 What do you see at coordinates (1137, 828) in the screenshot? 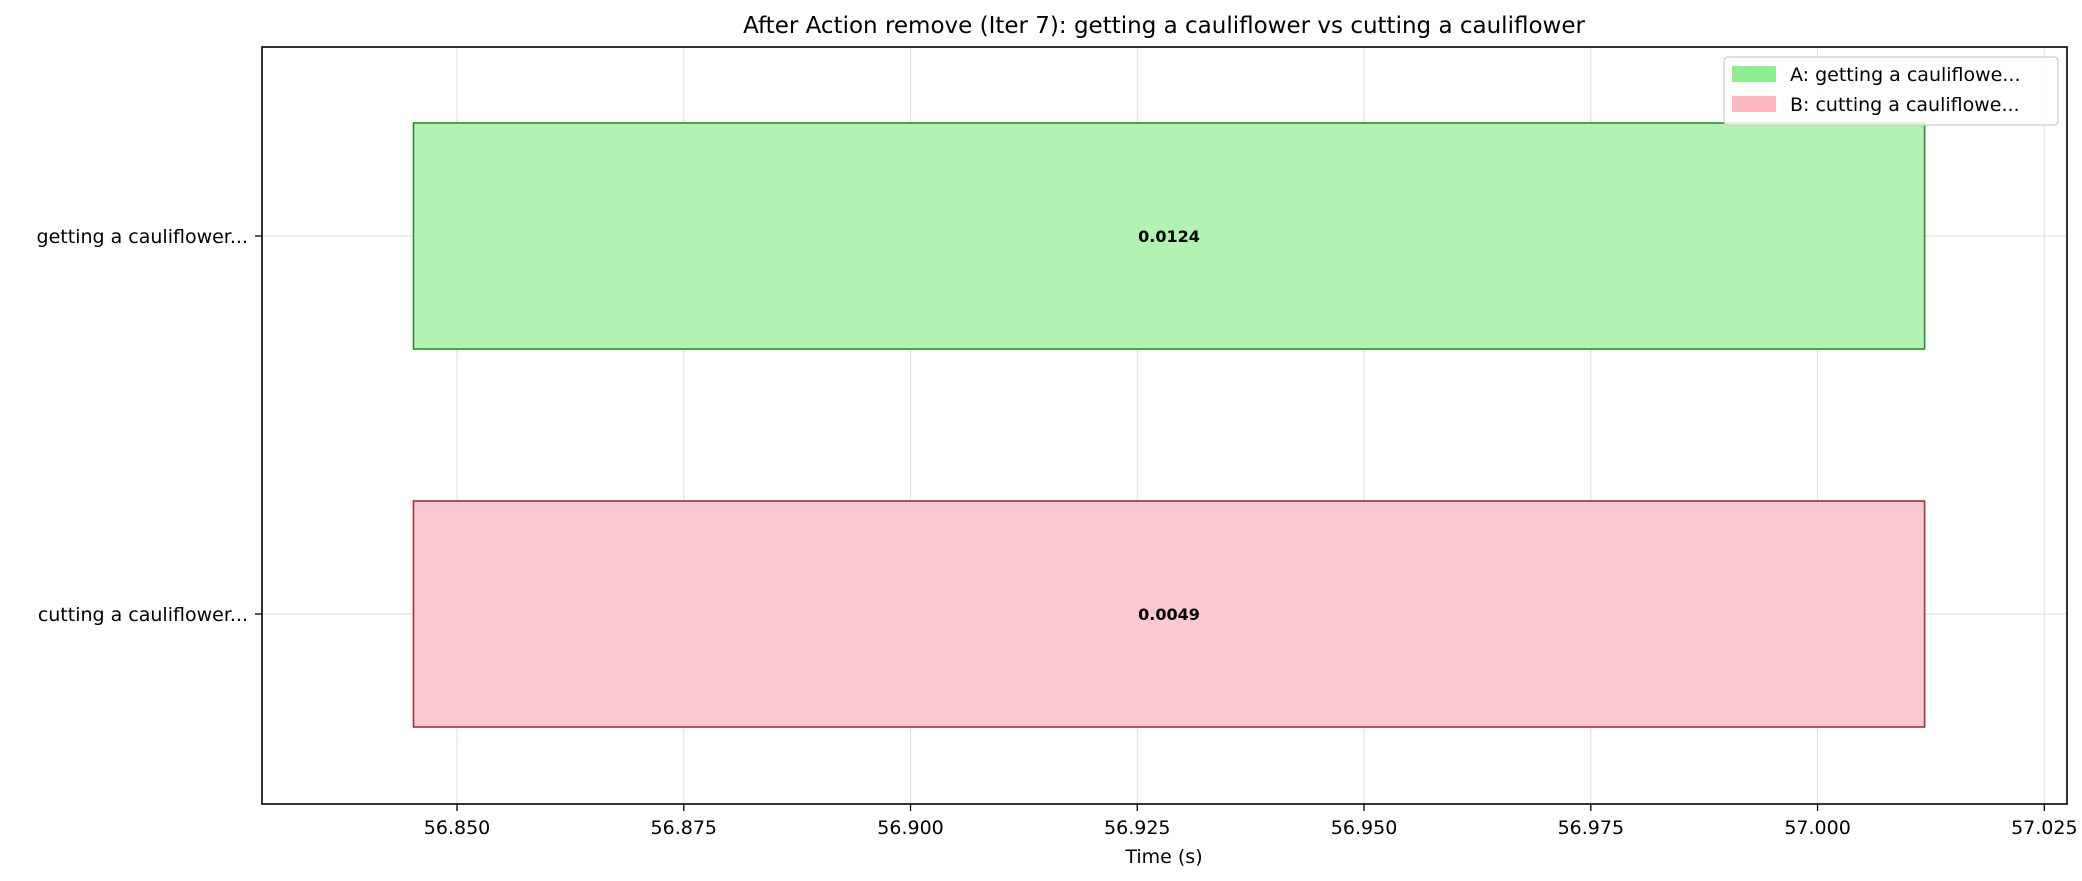
I see `x-tick-label: 56.925` at bounding box center [1137, 828].